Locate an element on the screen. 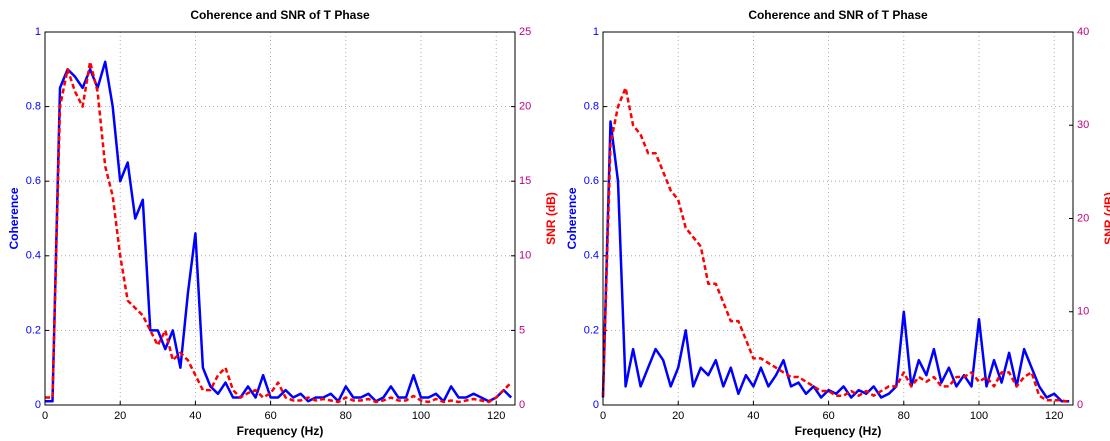 The height and width of the screenshot is (441, 1110). y2-tick-label: 25 is located at coordinates (525, 32).